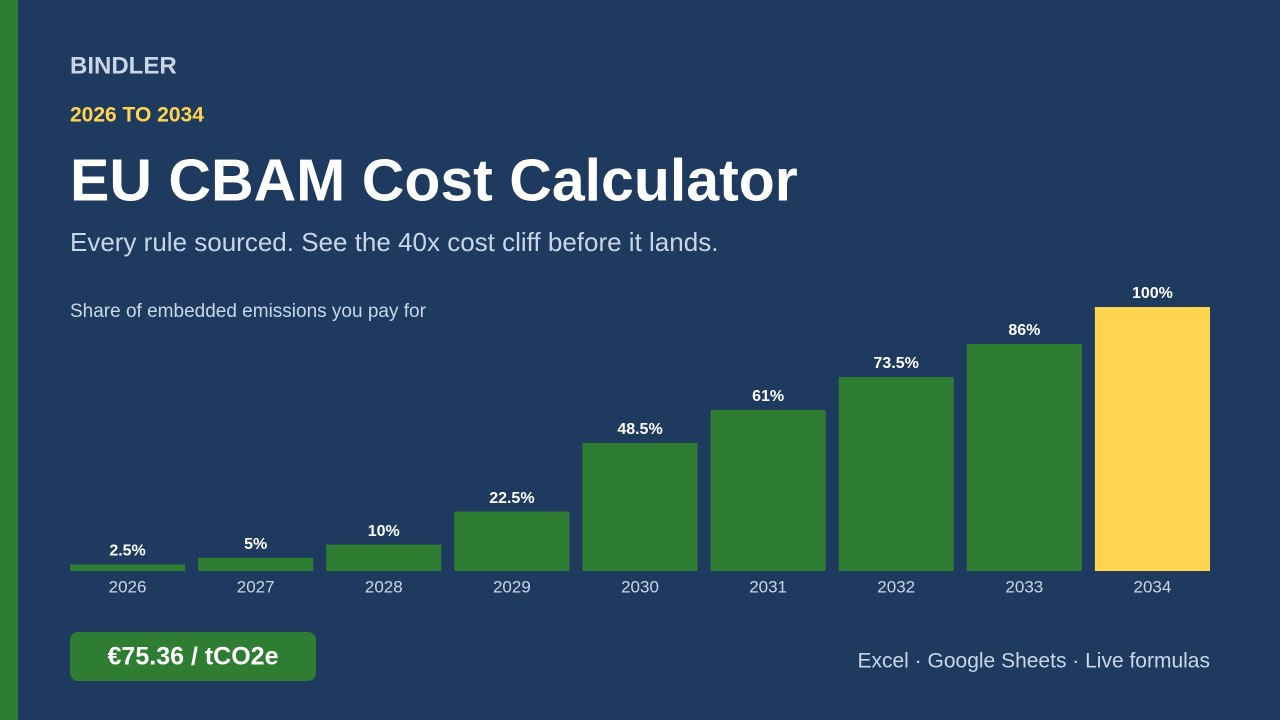 The image size is (1280, 720). Describe the element at coordinates (1024, 330) in the screenshot. I see `value-label: 86%` at that location.